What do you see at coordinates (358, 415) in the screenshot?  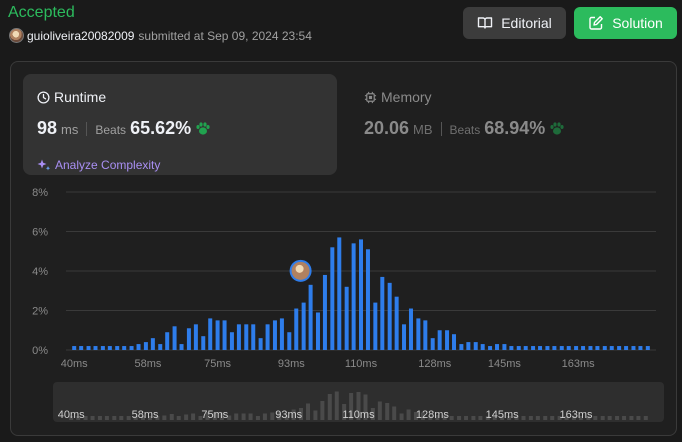 I see `navigator-tick-label: 110ms` at bounding box center [358, 415].